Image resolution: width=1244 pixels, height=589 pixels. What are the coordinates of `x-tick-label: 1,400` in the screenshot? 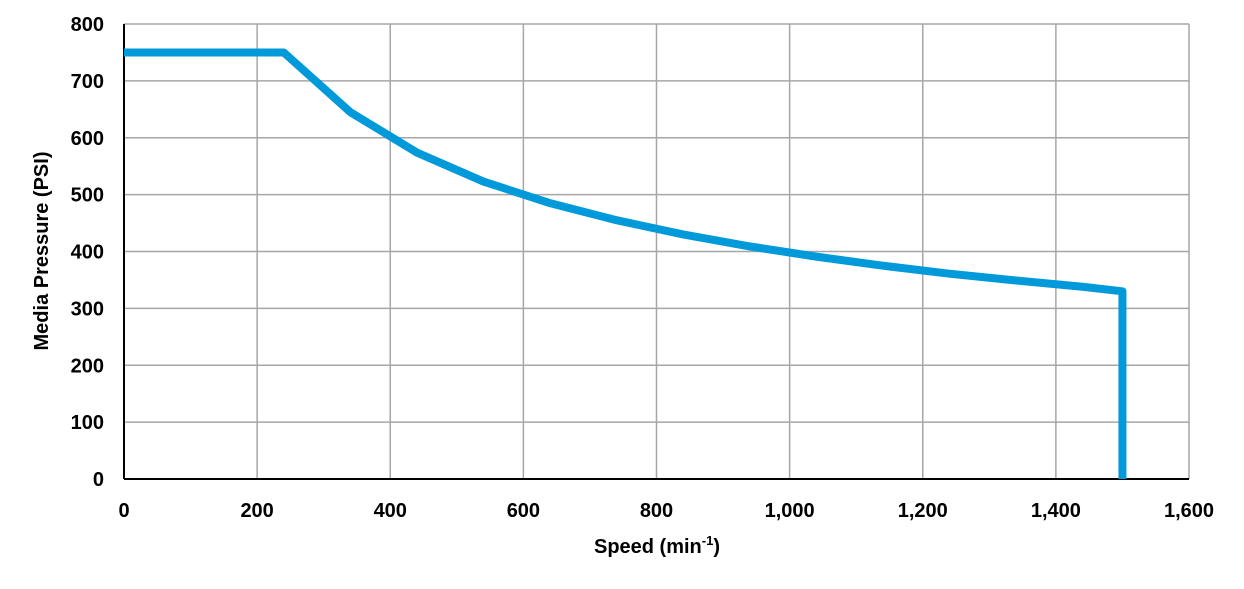 It's located at (1056, 511).